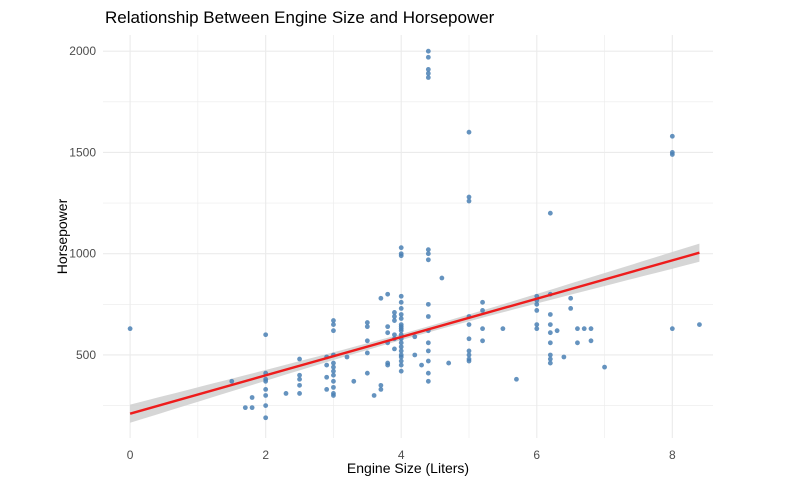  I want to click on x-axis-title: Engine Size (Liters), so click(408, 468).